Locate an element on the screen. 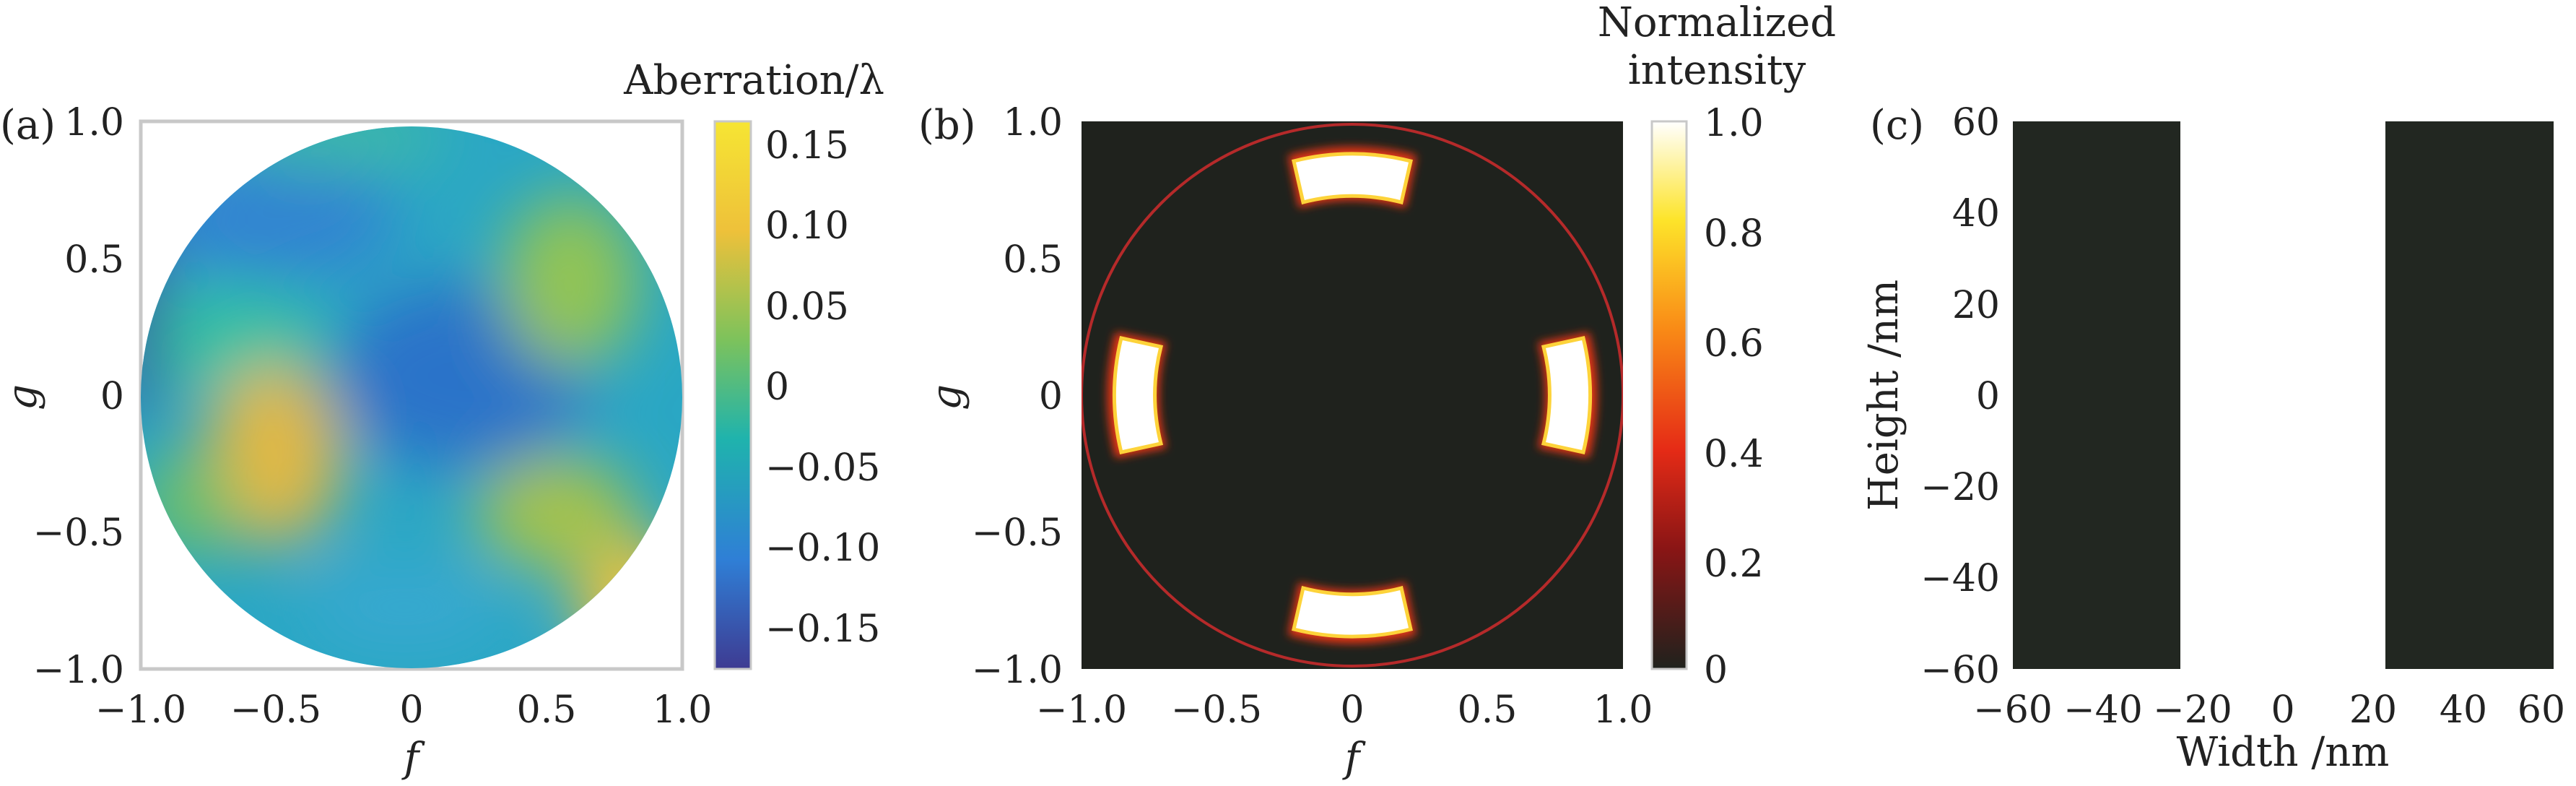 The height and width of the screenshot is (786, 2576). panel-b-background is located at coordinates (1352, 395).